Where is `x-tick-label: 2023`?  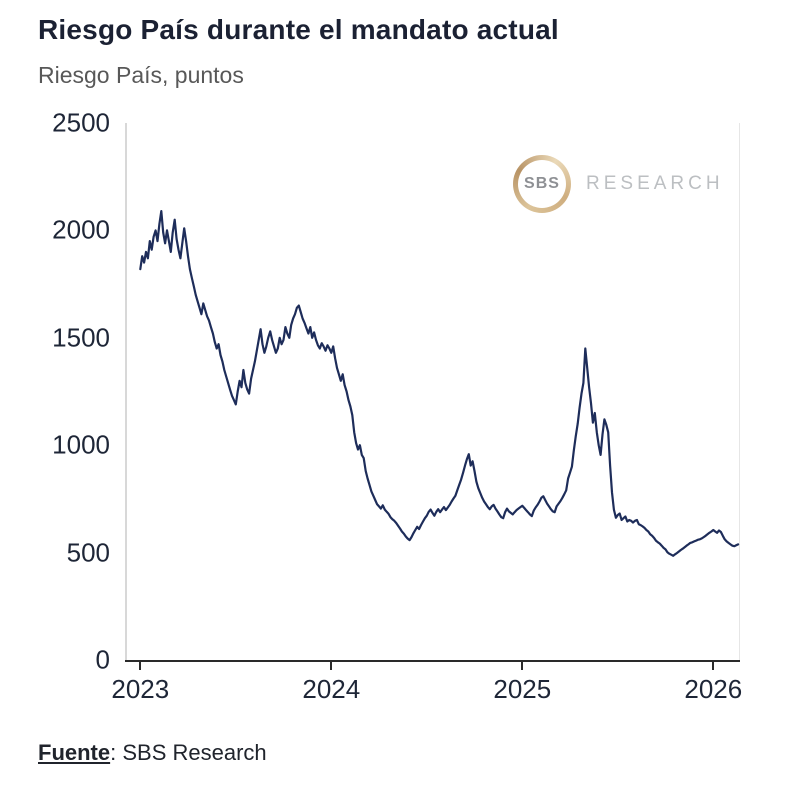
x-tick-label: 2023 is located at coordinates (140, 689).